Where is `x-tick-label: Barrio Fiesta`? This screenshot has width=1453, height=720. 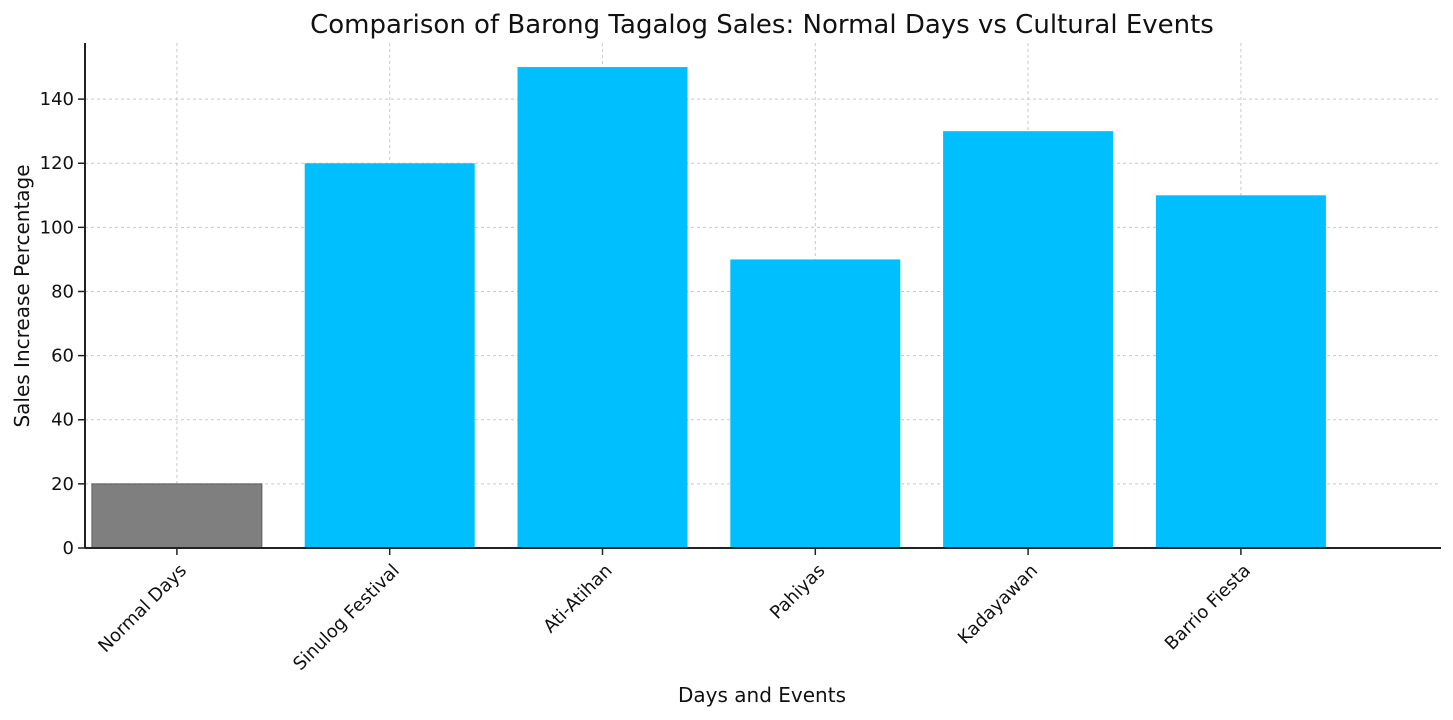
x-tick-label: Barrio Fiesta is located at coordinates (1208, 607).